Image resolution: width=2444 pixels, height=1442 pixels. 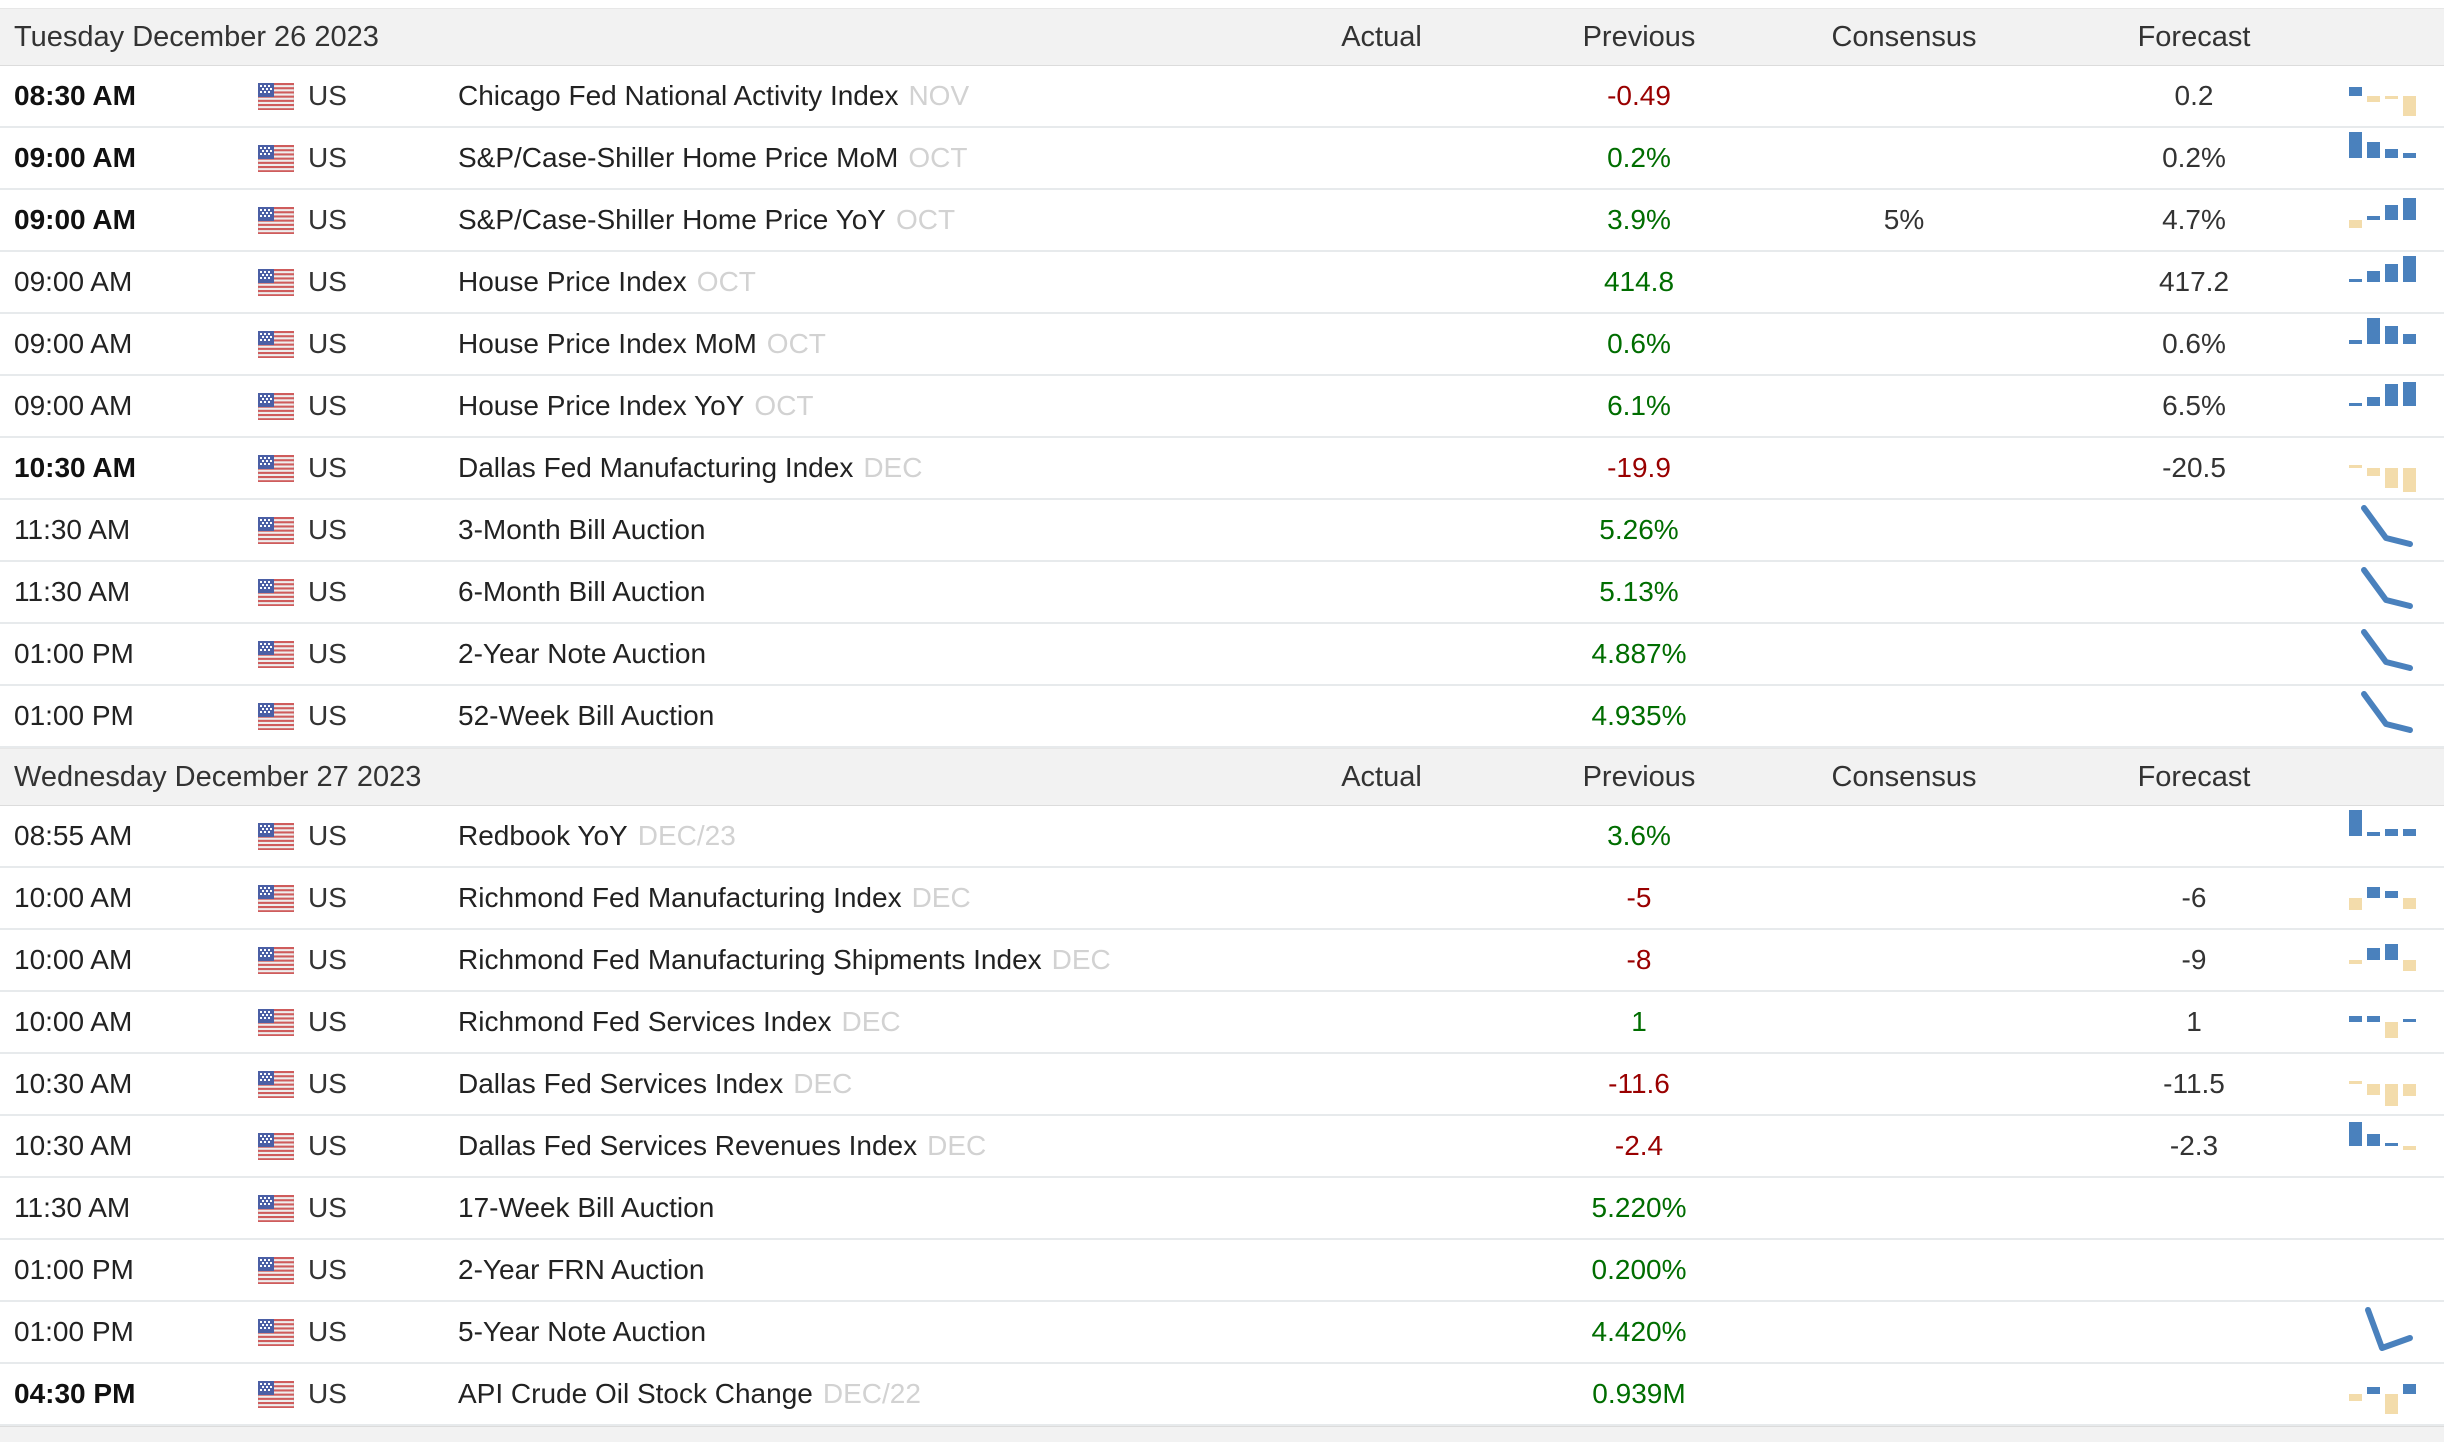 What do you see at coordinates (1639, 281) in the screenshot?
I see `previous-value: 414.8` at bounding box center [1639, 281].